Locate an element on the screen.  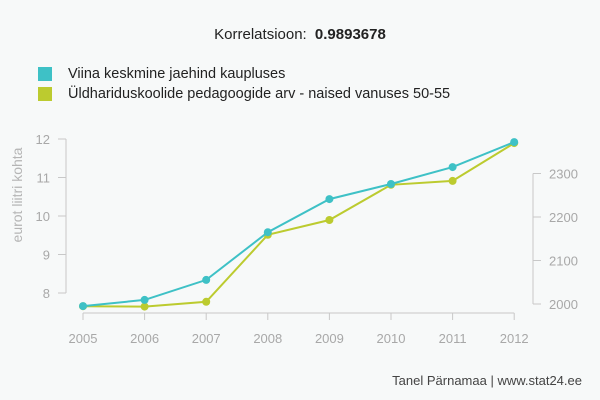
chart-title: Korrelatsioon: 0.9893678 is located at coordinates (300, 34).